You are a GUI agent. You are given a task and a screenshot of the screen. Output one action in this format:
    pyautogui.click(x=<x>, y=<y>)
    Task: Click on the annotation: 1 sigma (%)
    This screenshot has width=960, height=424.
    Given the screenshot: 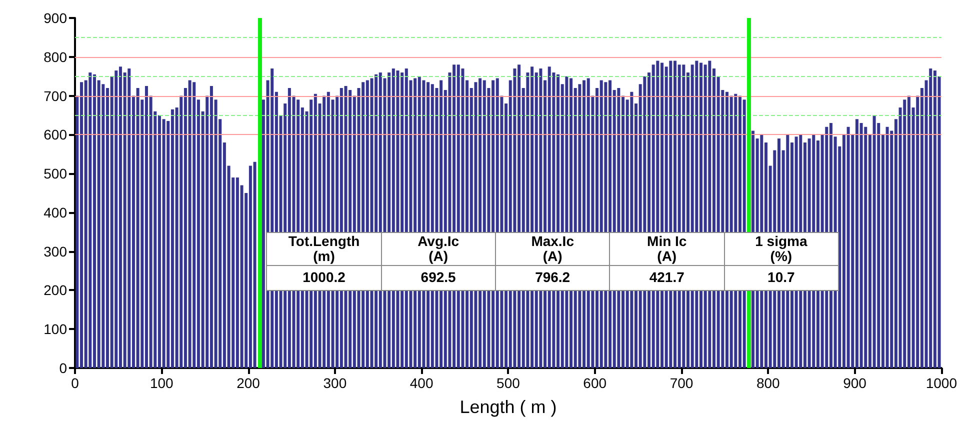 What is the action you would take?
    pyautogui.click(x=781, y=249)
    